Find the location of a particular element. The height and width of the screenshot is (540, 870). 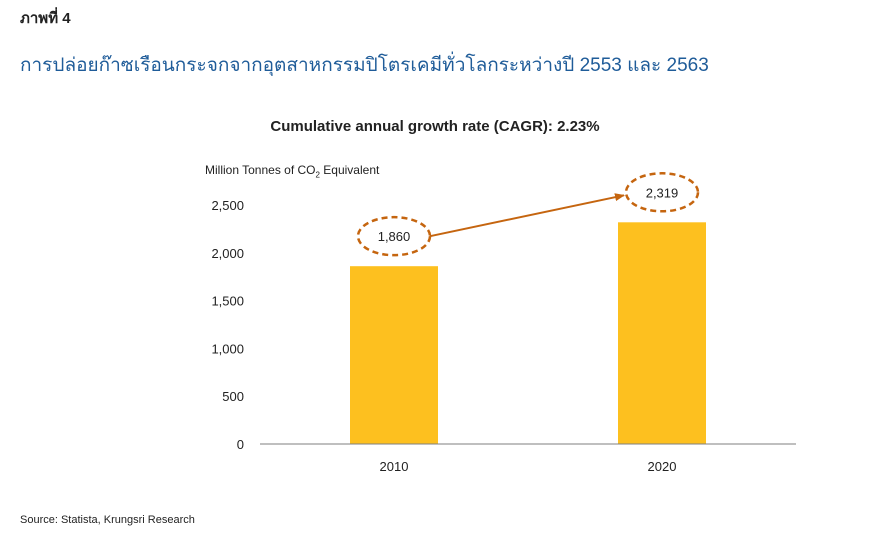

x-tick-label: 2020 is located at coordinates (662, 466).